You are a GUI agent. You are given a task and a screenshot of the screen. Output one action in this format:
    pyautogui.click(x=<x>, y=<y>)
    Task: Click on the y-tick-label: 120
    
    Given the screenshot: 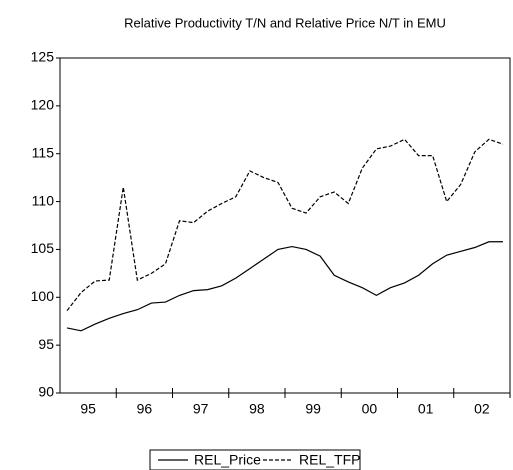 What is the action you would take?
    pyautogui.click(x=43, y=105)
    